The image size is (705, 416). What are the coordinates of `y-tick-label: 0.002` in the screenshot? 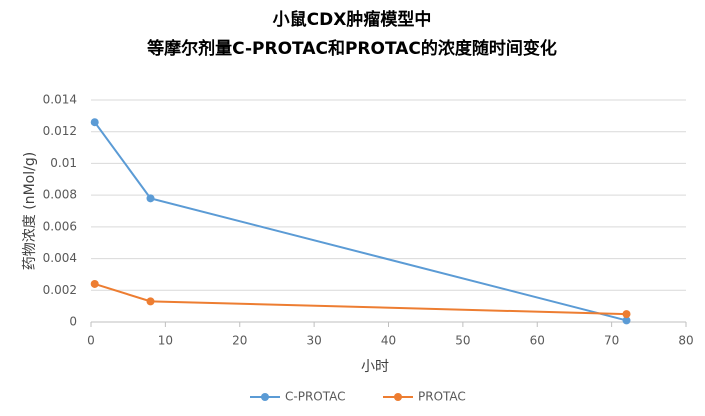 It's located at (60, 290).